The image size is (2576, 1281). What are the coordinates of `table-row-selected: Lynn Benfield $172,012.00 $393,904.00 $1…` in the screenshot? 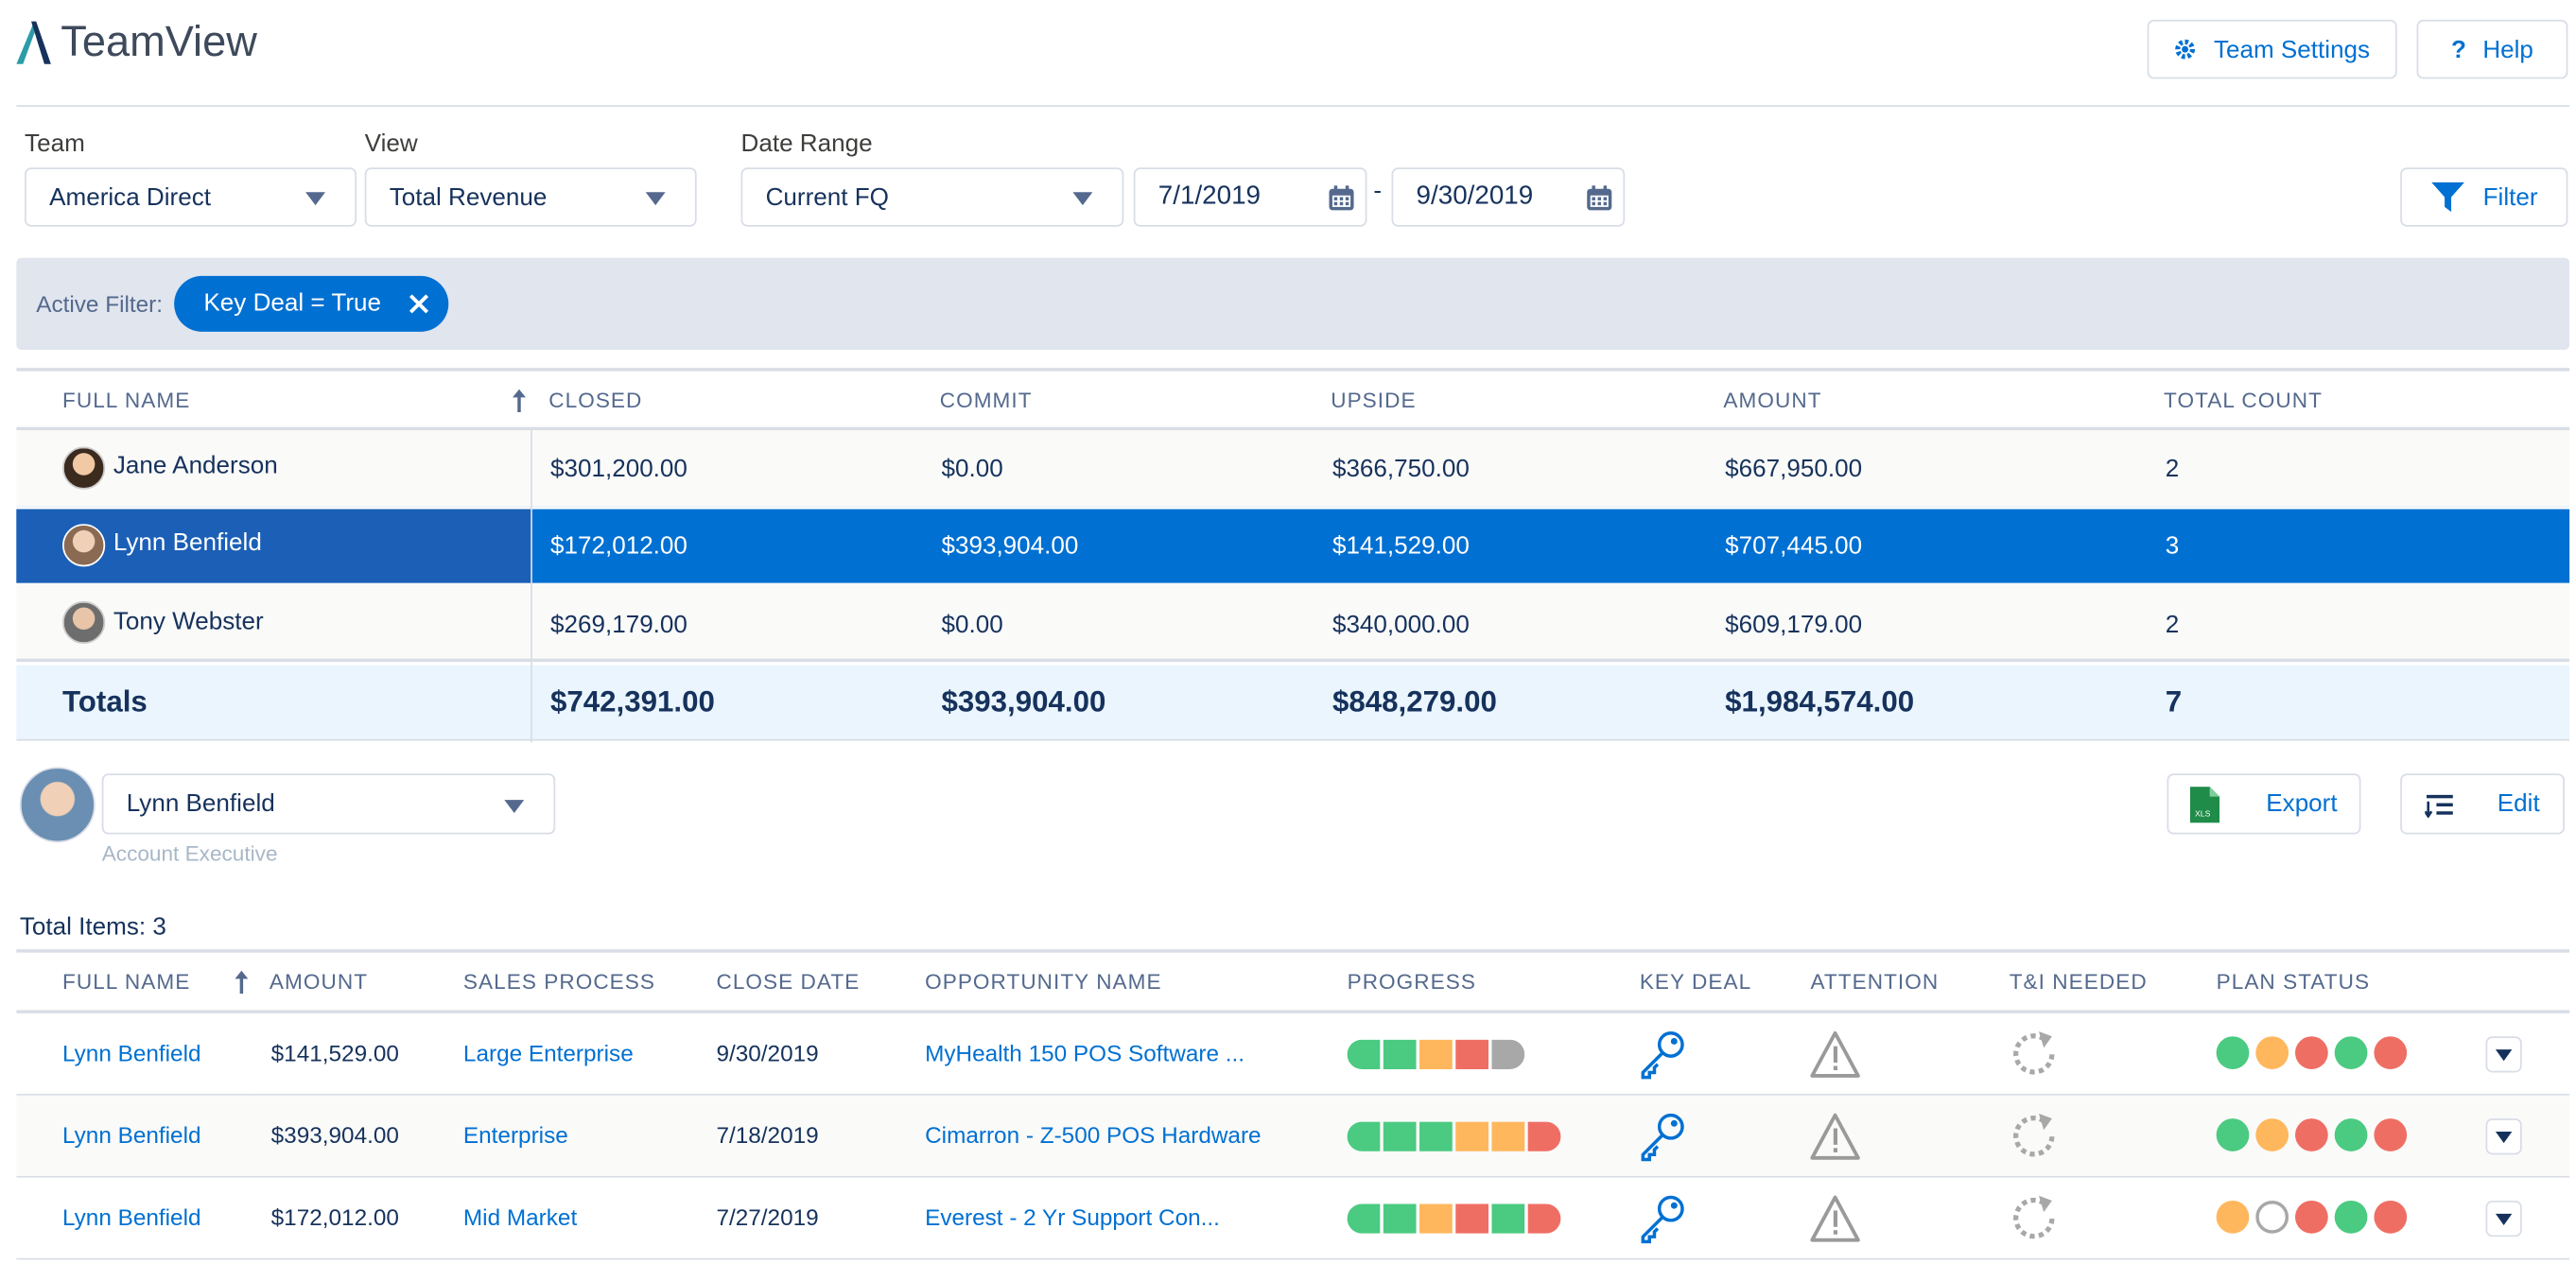 It's located at (1293, 546).